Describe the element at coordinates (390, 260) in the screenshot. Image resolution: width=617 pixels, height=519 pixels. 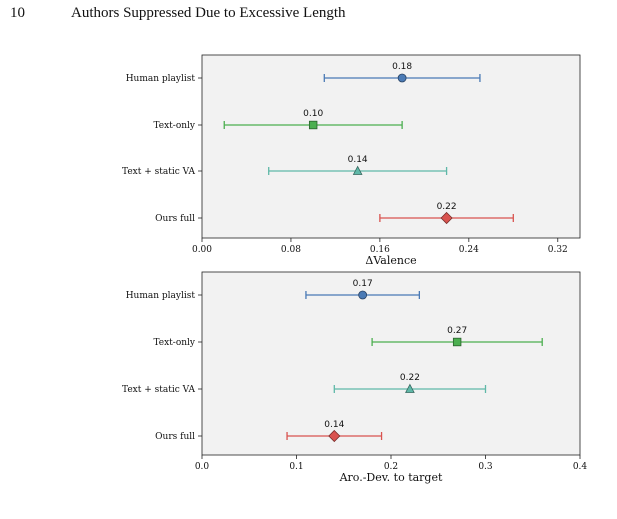
I see `x-axis-label: ΔValence` at that location.